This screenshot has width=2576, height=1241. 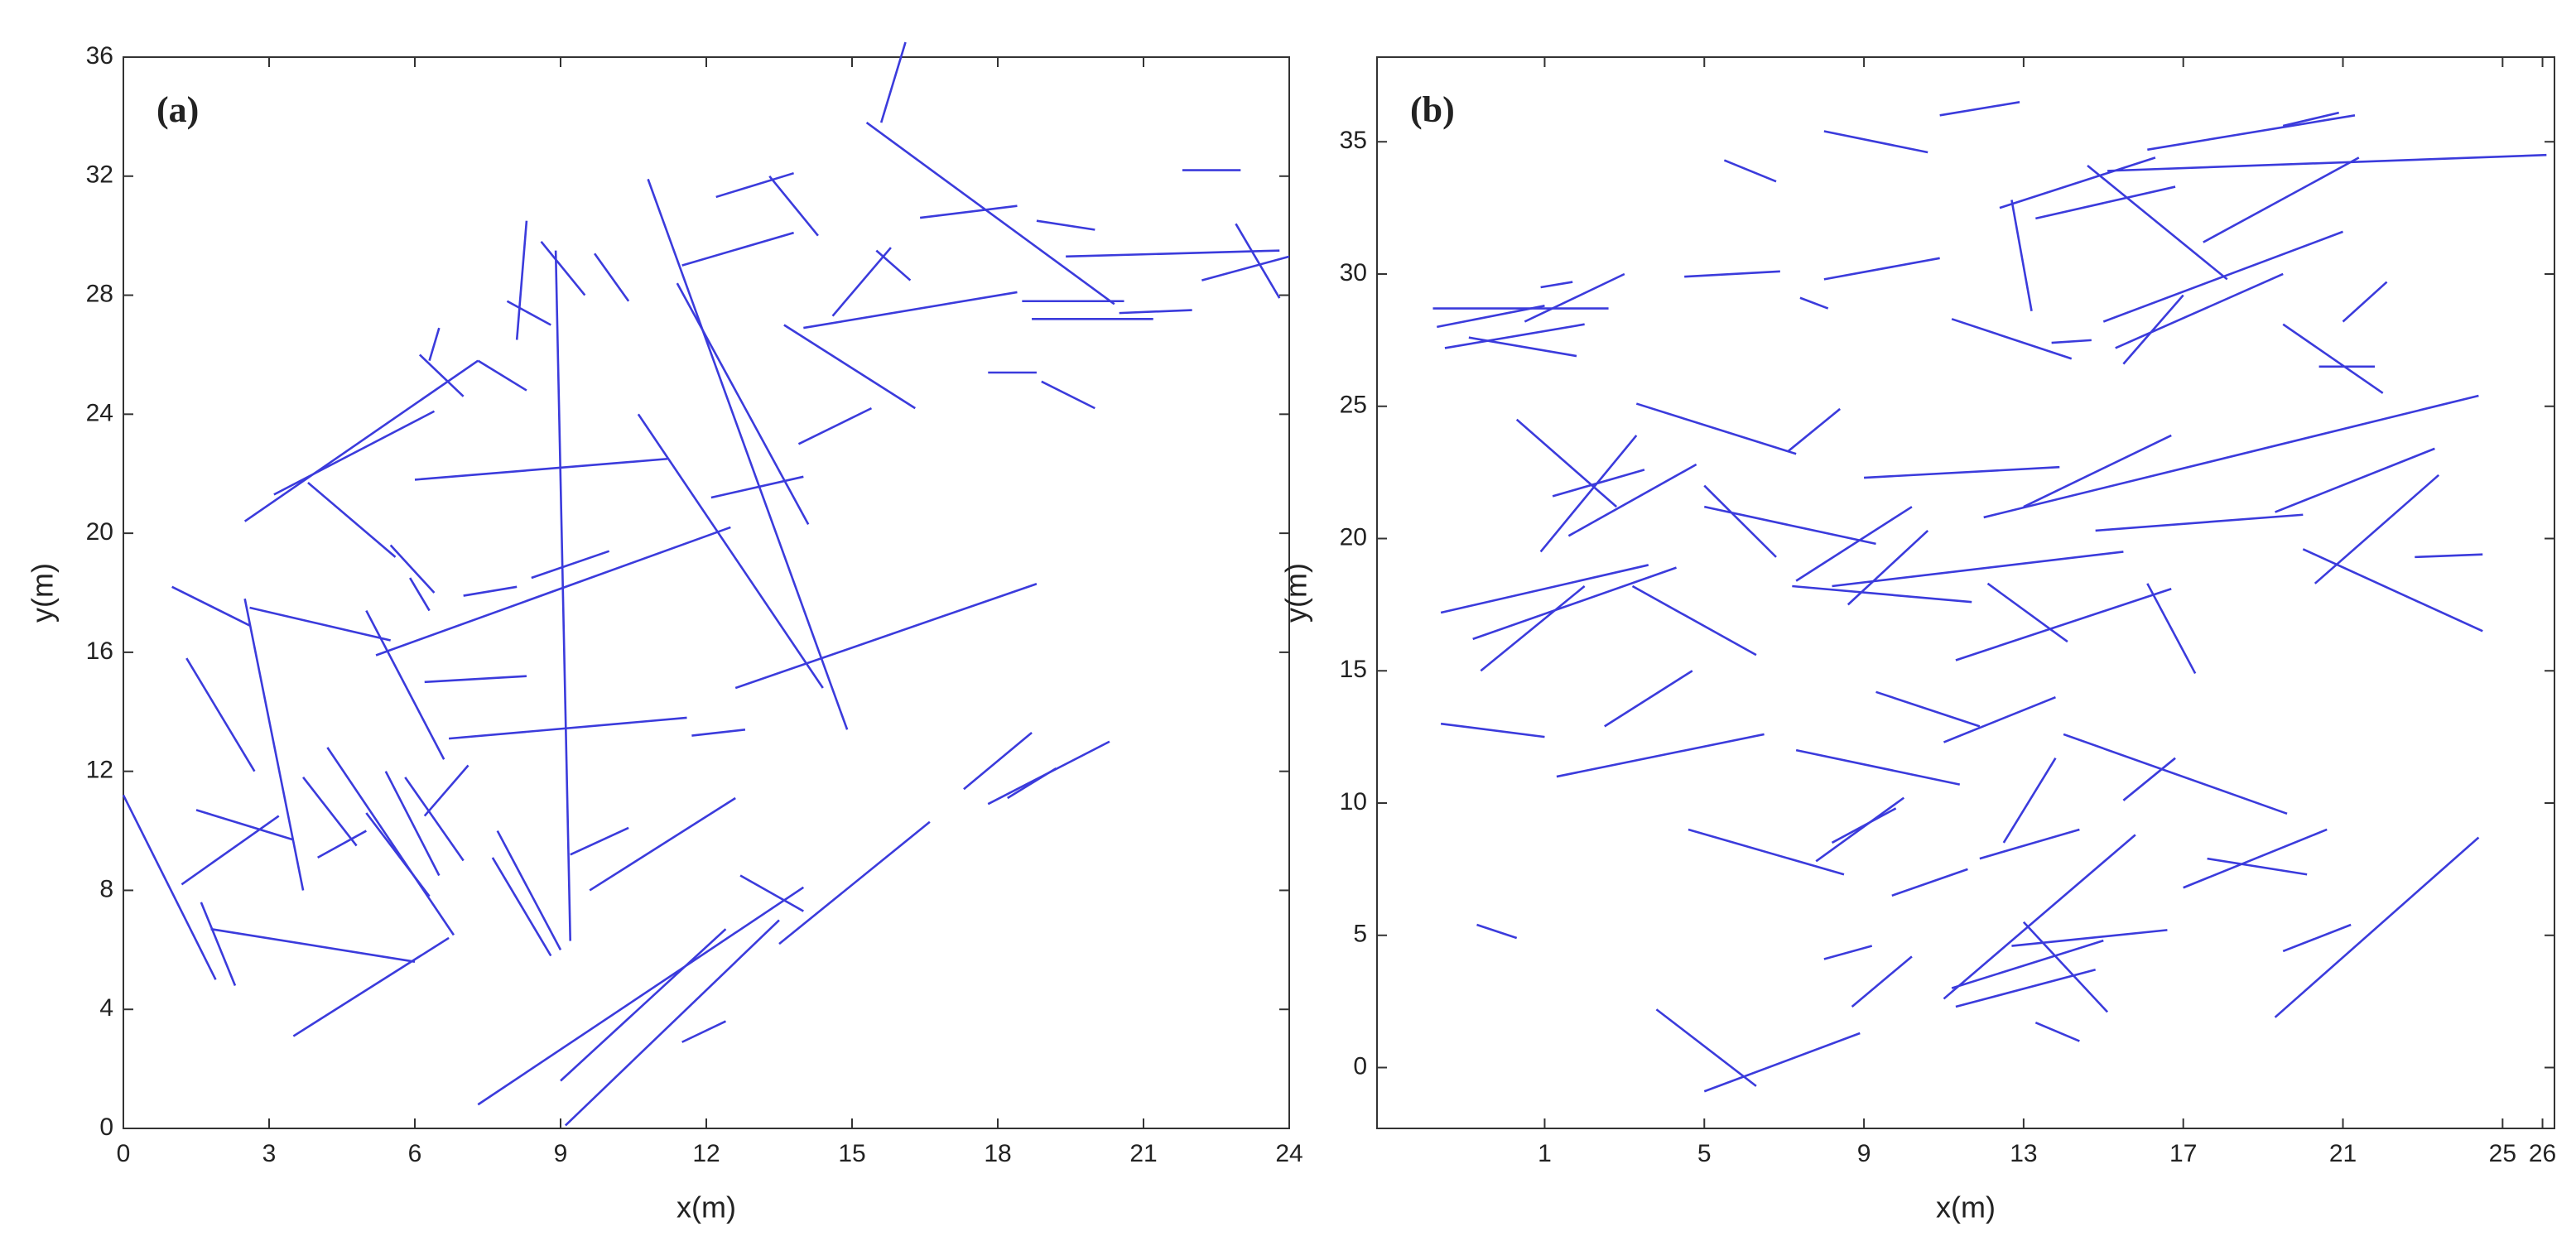 I want to click on y-tick-label: 0, so click(x=106, y=1127).